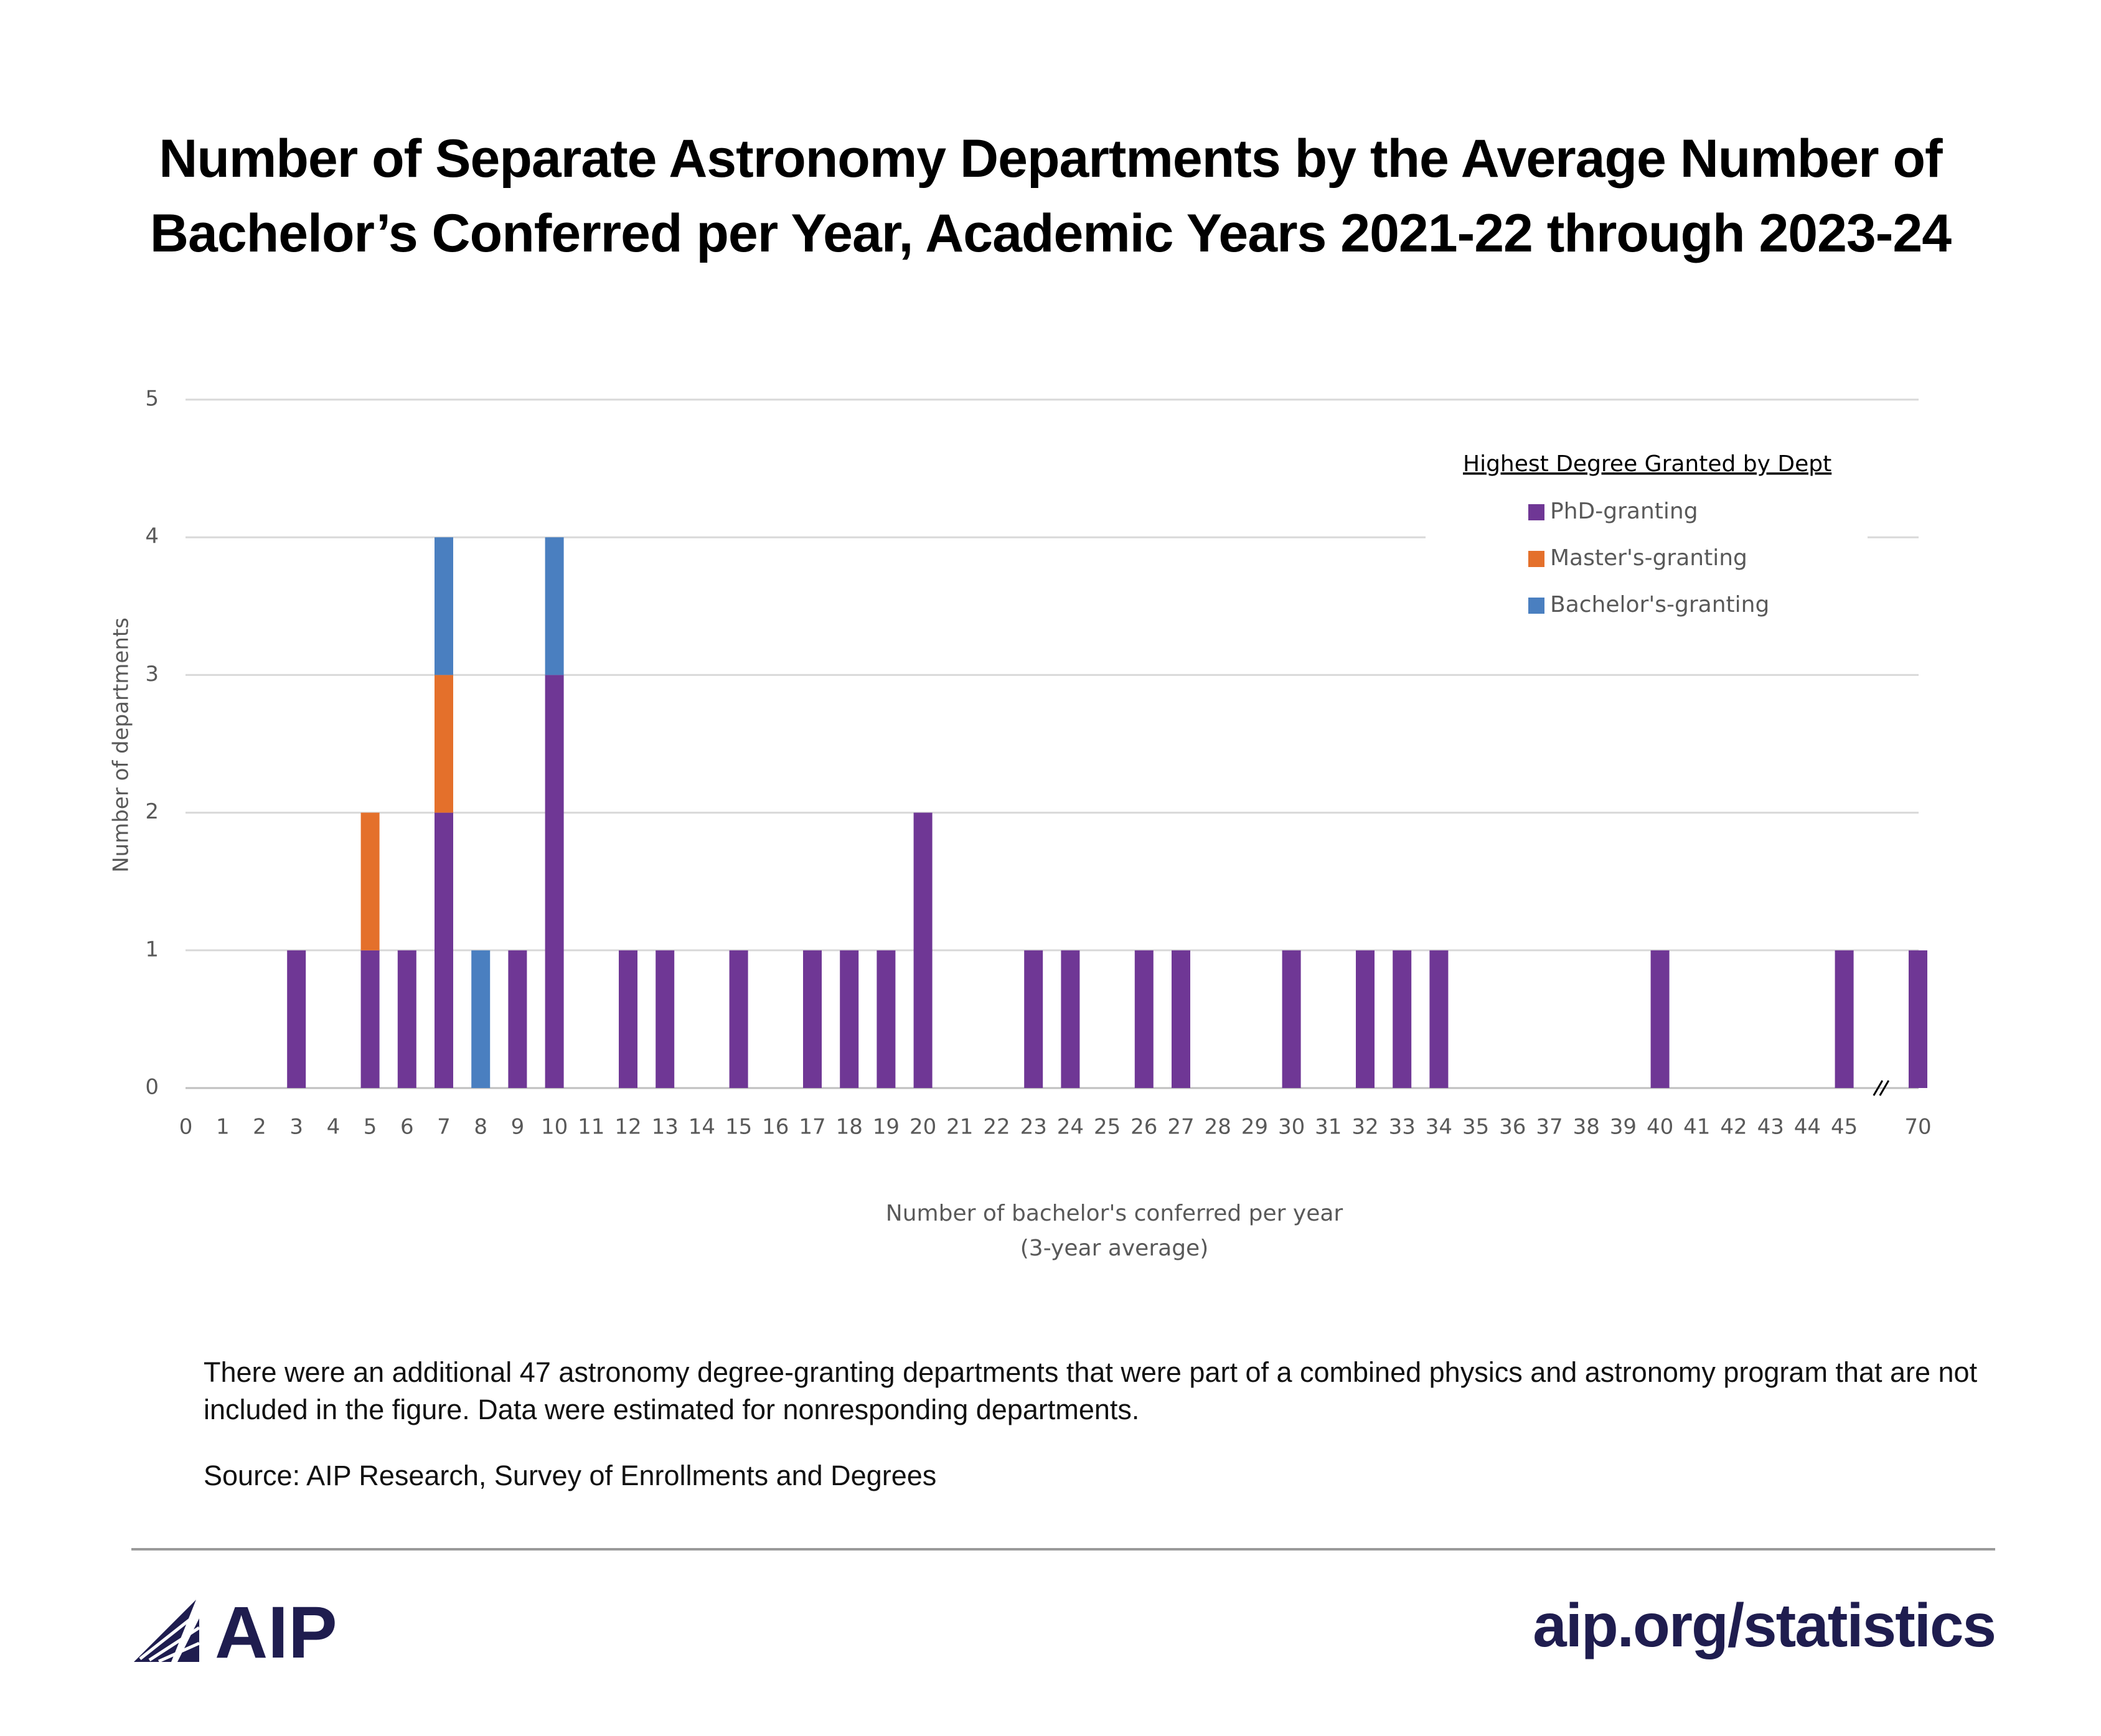  I want to click on x-tick-label: 38, so click(1586, 1127).